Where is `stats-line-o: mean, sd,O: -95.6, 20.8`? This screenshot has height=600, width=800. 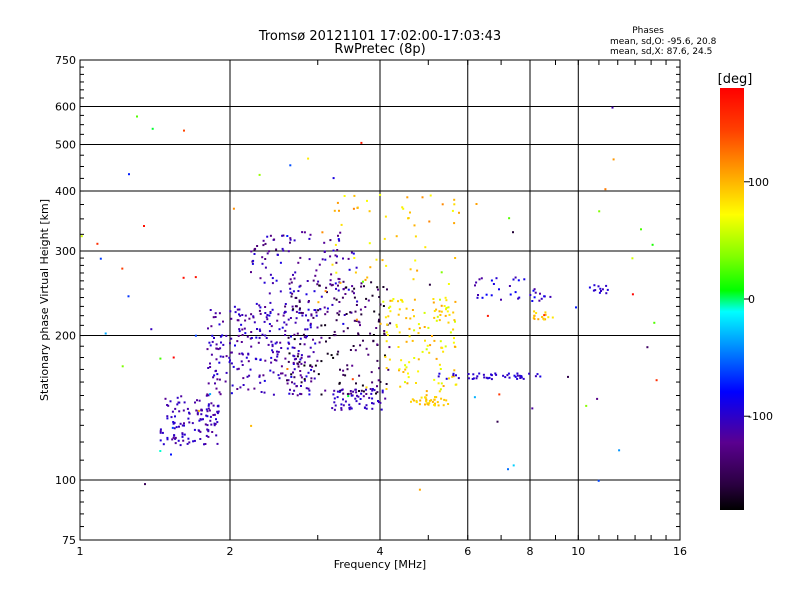 stats-line-o: mean, sd,O: -95.6, 20.8 is located at coordinates (663, 42).